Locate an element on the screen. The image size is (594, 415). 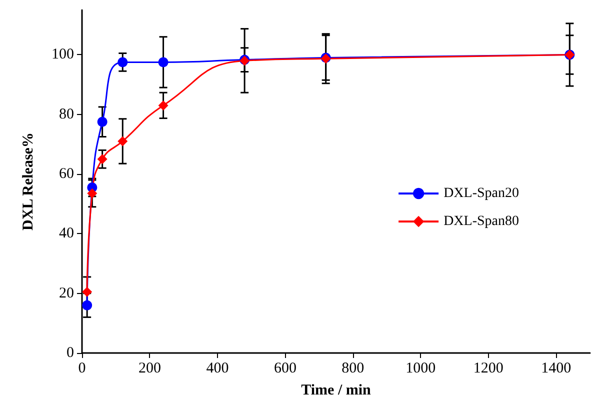
y-tick-label: 60 is located at coordinates (66, 174).